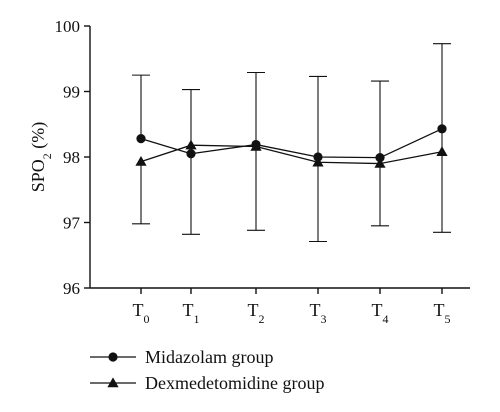 This screenshot has height=412, width=500. Describe the element at coordinates (380, 313) in the screenshot. I see `x-tick-label: T4` at that location.